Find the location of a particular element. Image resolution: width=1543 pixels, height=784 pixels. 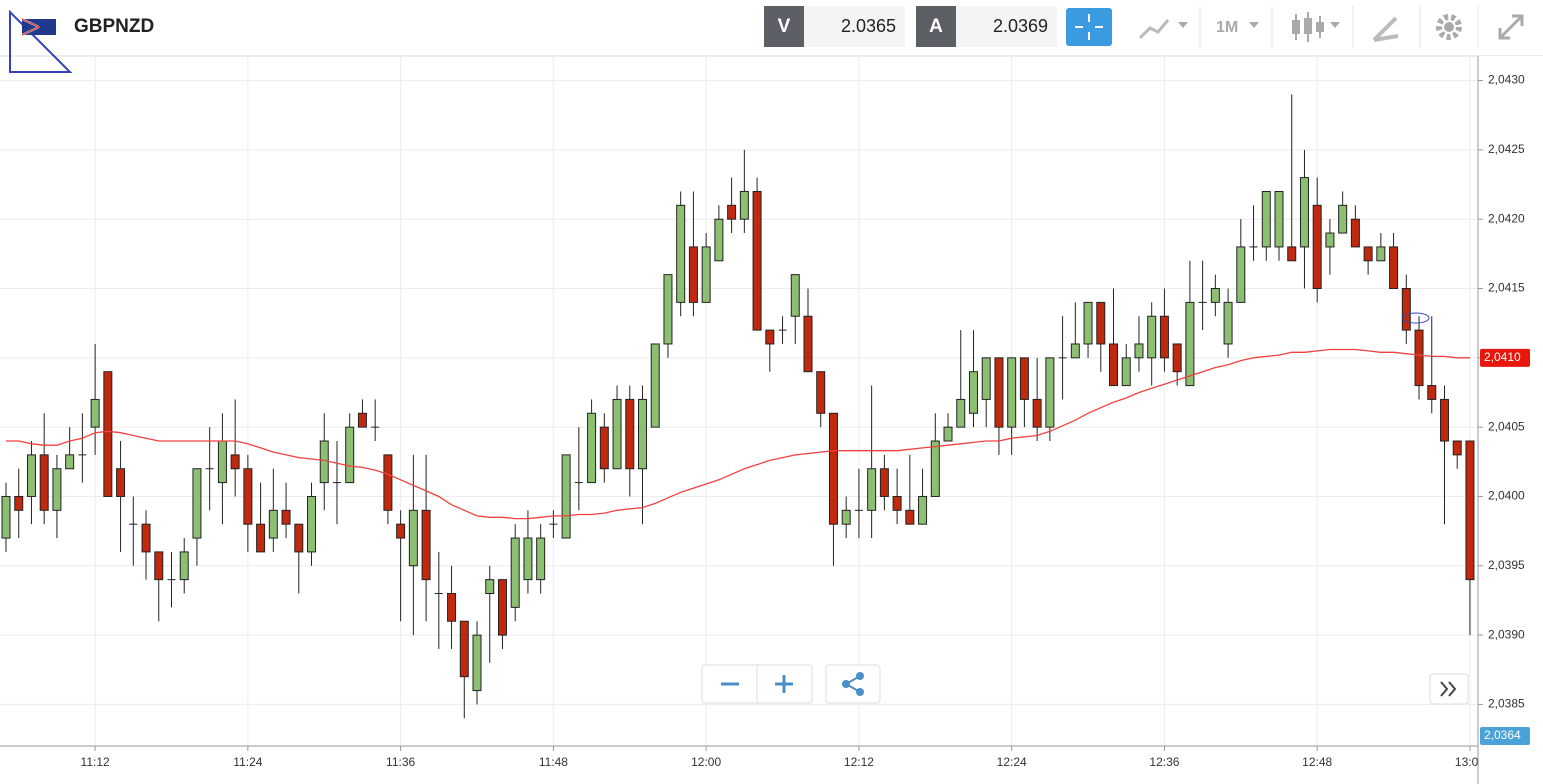

ask-box is located at coordinates (1006, 26).